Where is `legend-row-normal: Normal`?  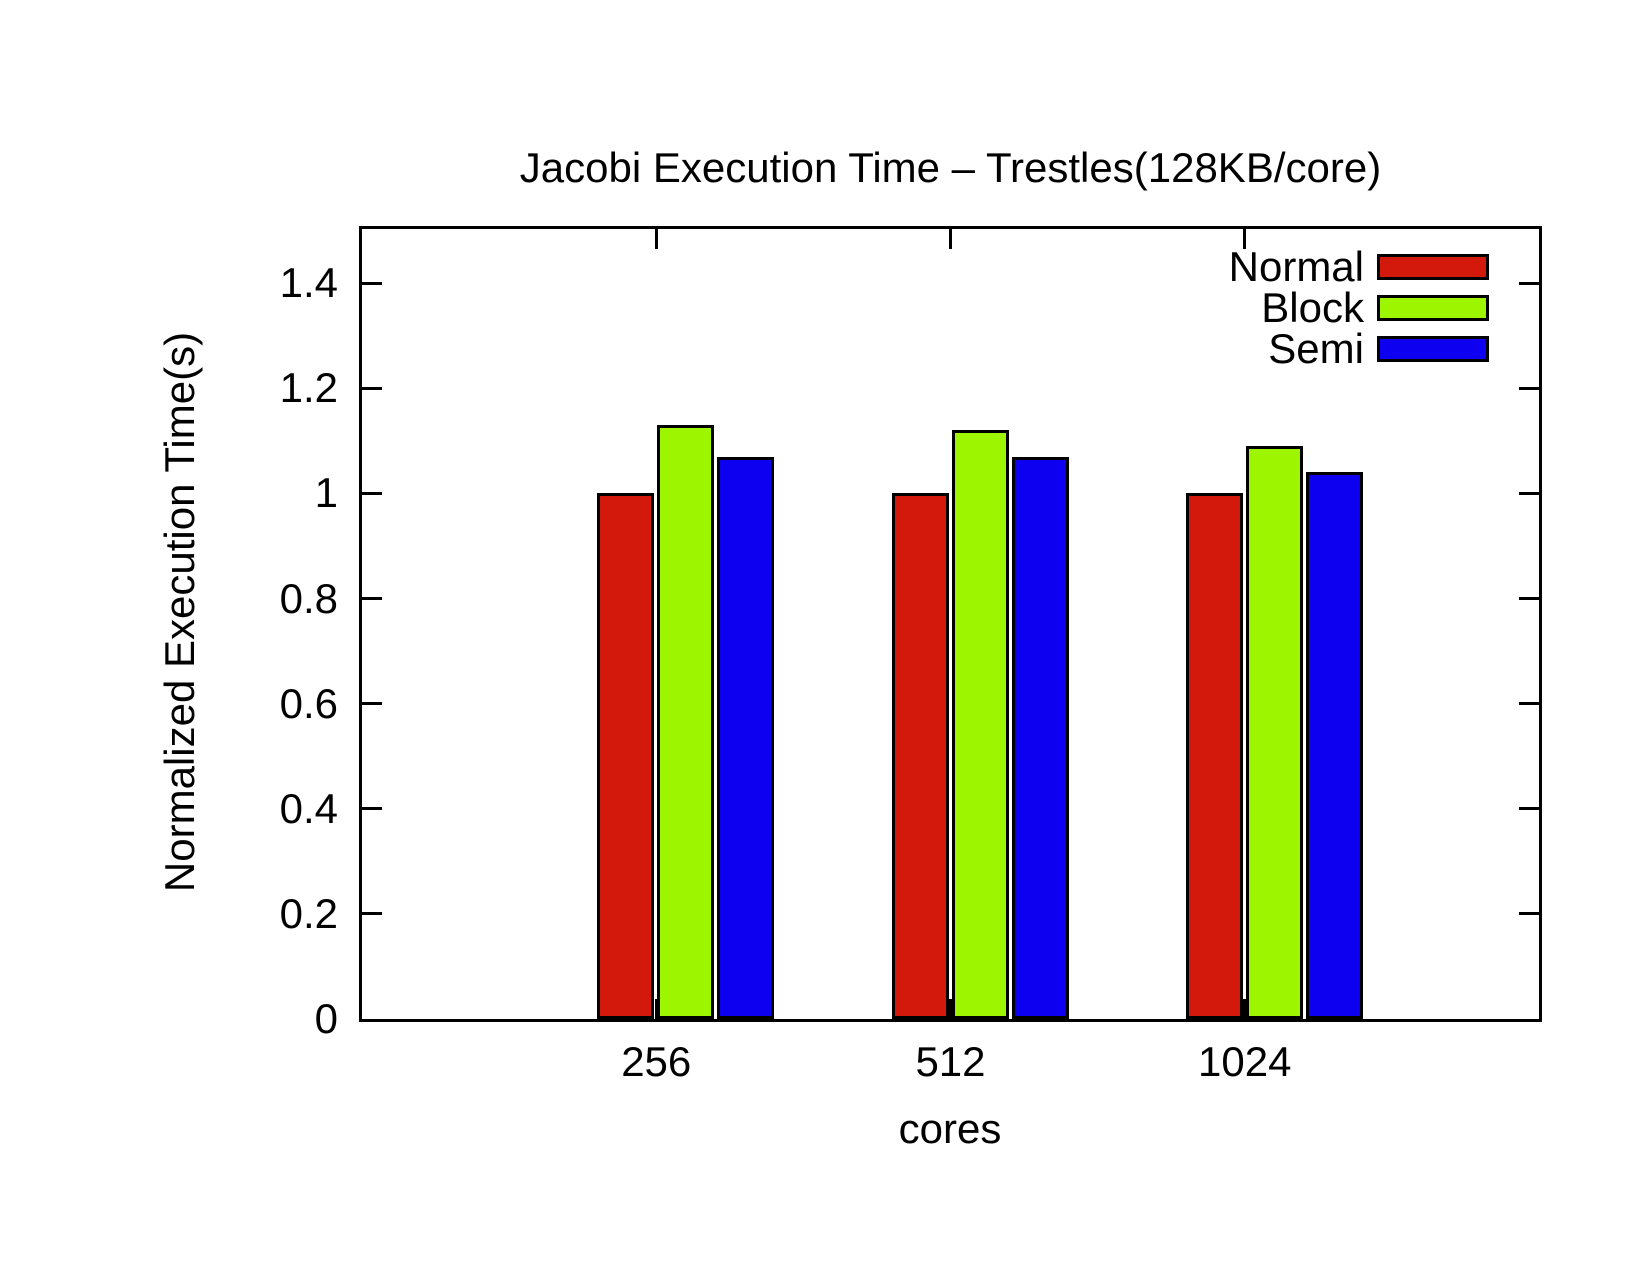 legend-row-normal: Normal is located at coordinates (1358, 266).